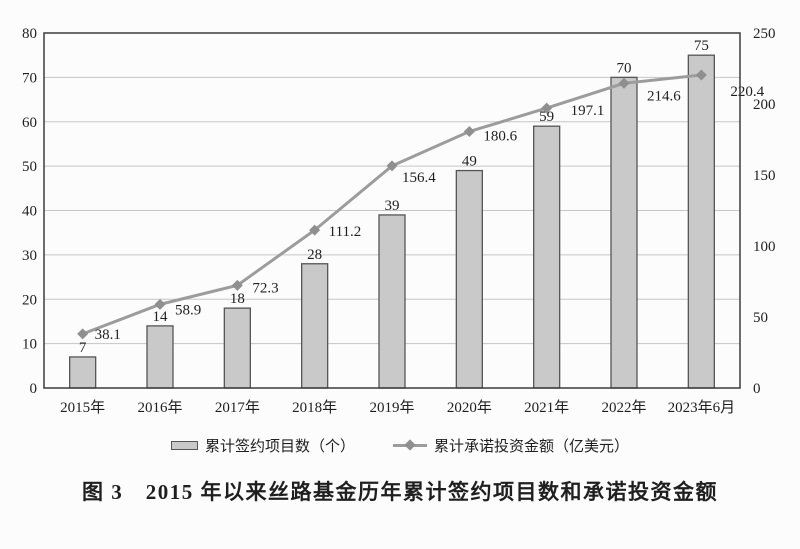 The height and width of the screenshot is (549, 800). What do you see at coordinates (588, 111) in the screenshot?
I see `line-value-label: 197.1` at bounding box center [588, 111].